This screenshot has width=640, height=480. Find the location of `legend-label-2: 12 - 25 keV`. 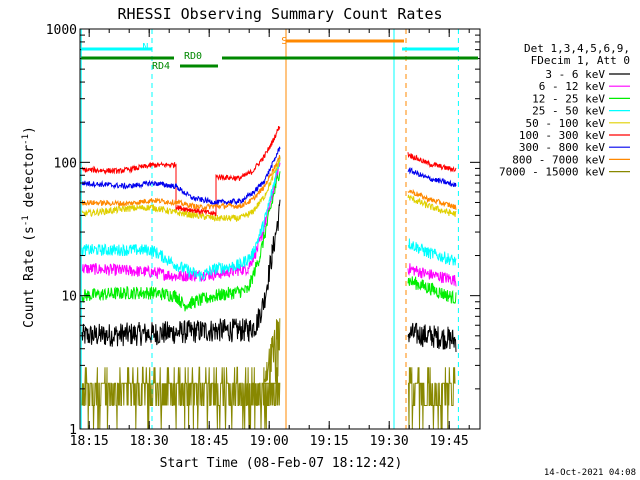

legend-label-2: 12 - 25 keV is located at coordinates (568, 98).